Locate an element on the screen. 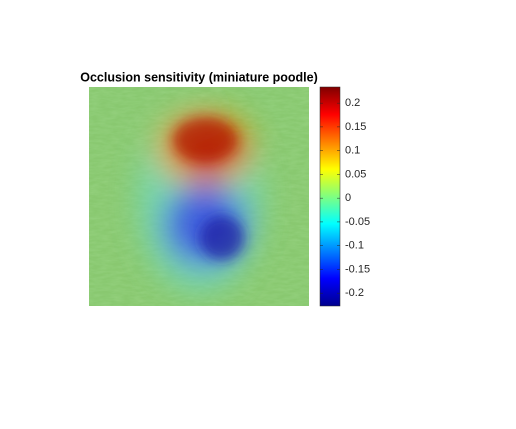  colorbar-tick-label: -0.15 is located at coordinates (357, 269).